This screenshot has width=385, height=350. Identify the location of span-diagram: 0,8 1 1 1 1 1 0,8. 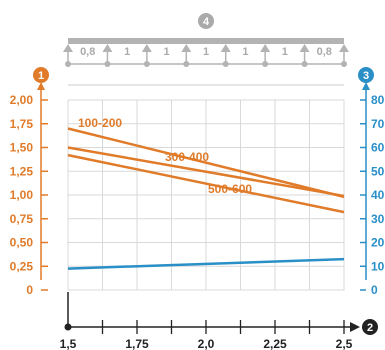
(206, 62).